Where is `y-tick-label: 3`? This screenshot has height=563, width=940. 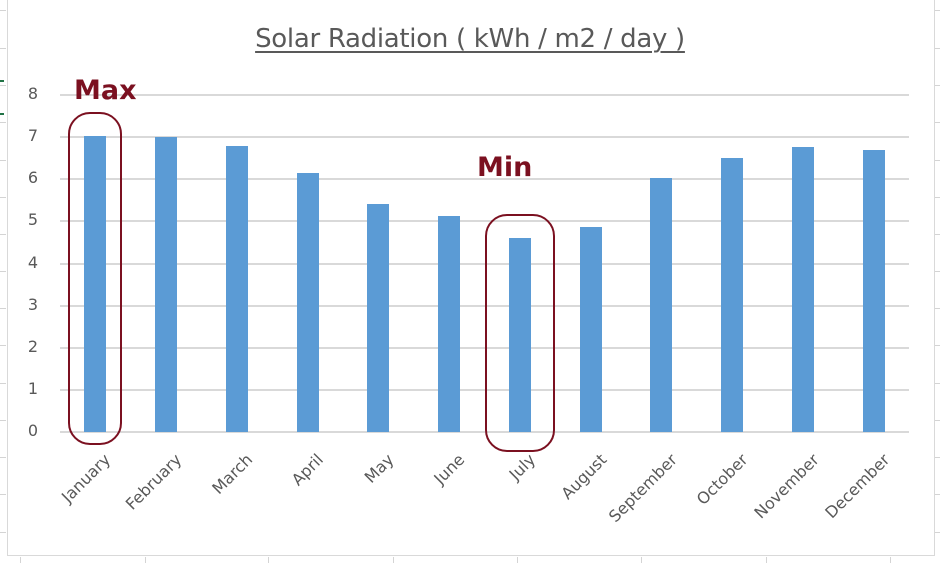
y-tick-label: 3 is located at coordinates (32, 304).